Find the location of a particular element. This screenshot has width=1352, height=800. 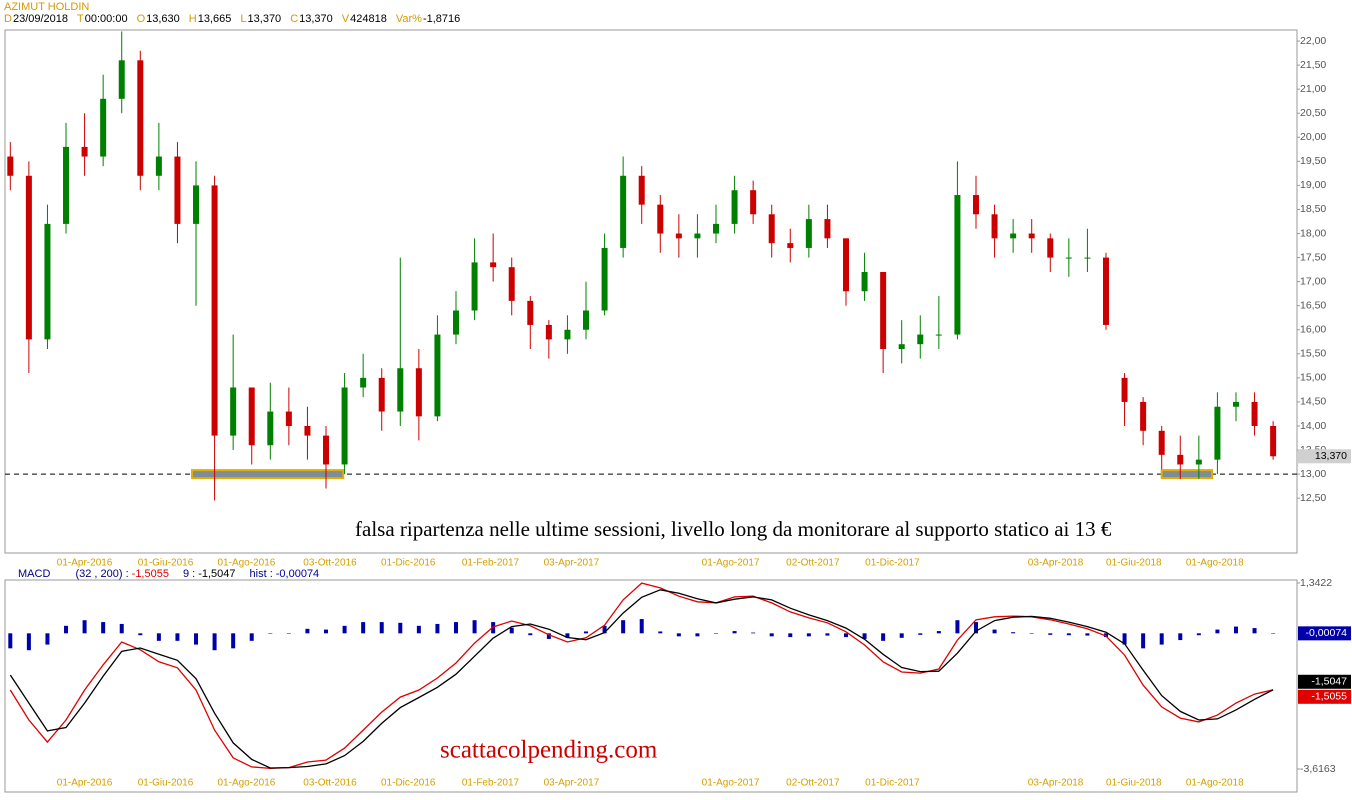

y-tick-label: -3,6163 is located at coordinates (1318, 769).